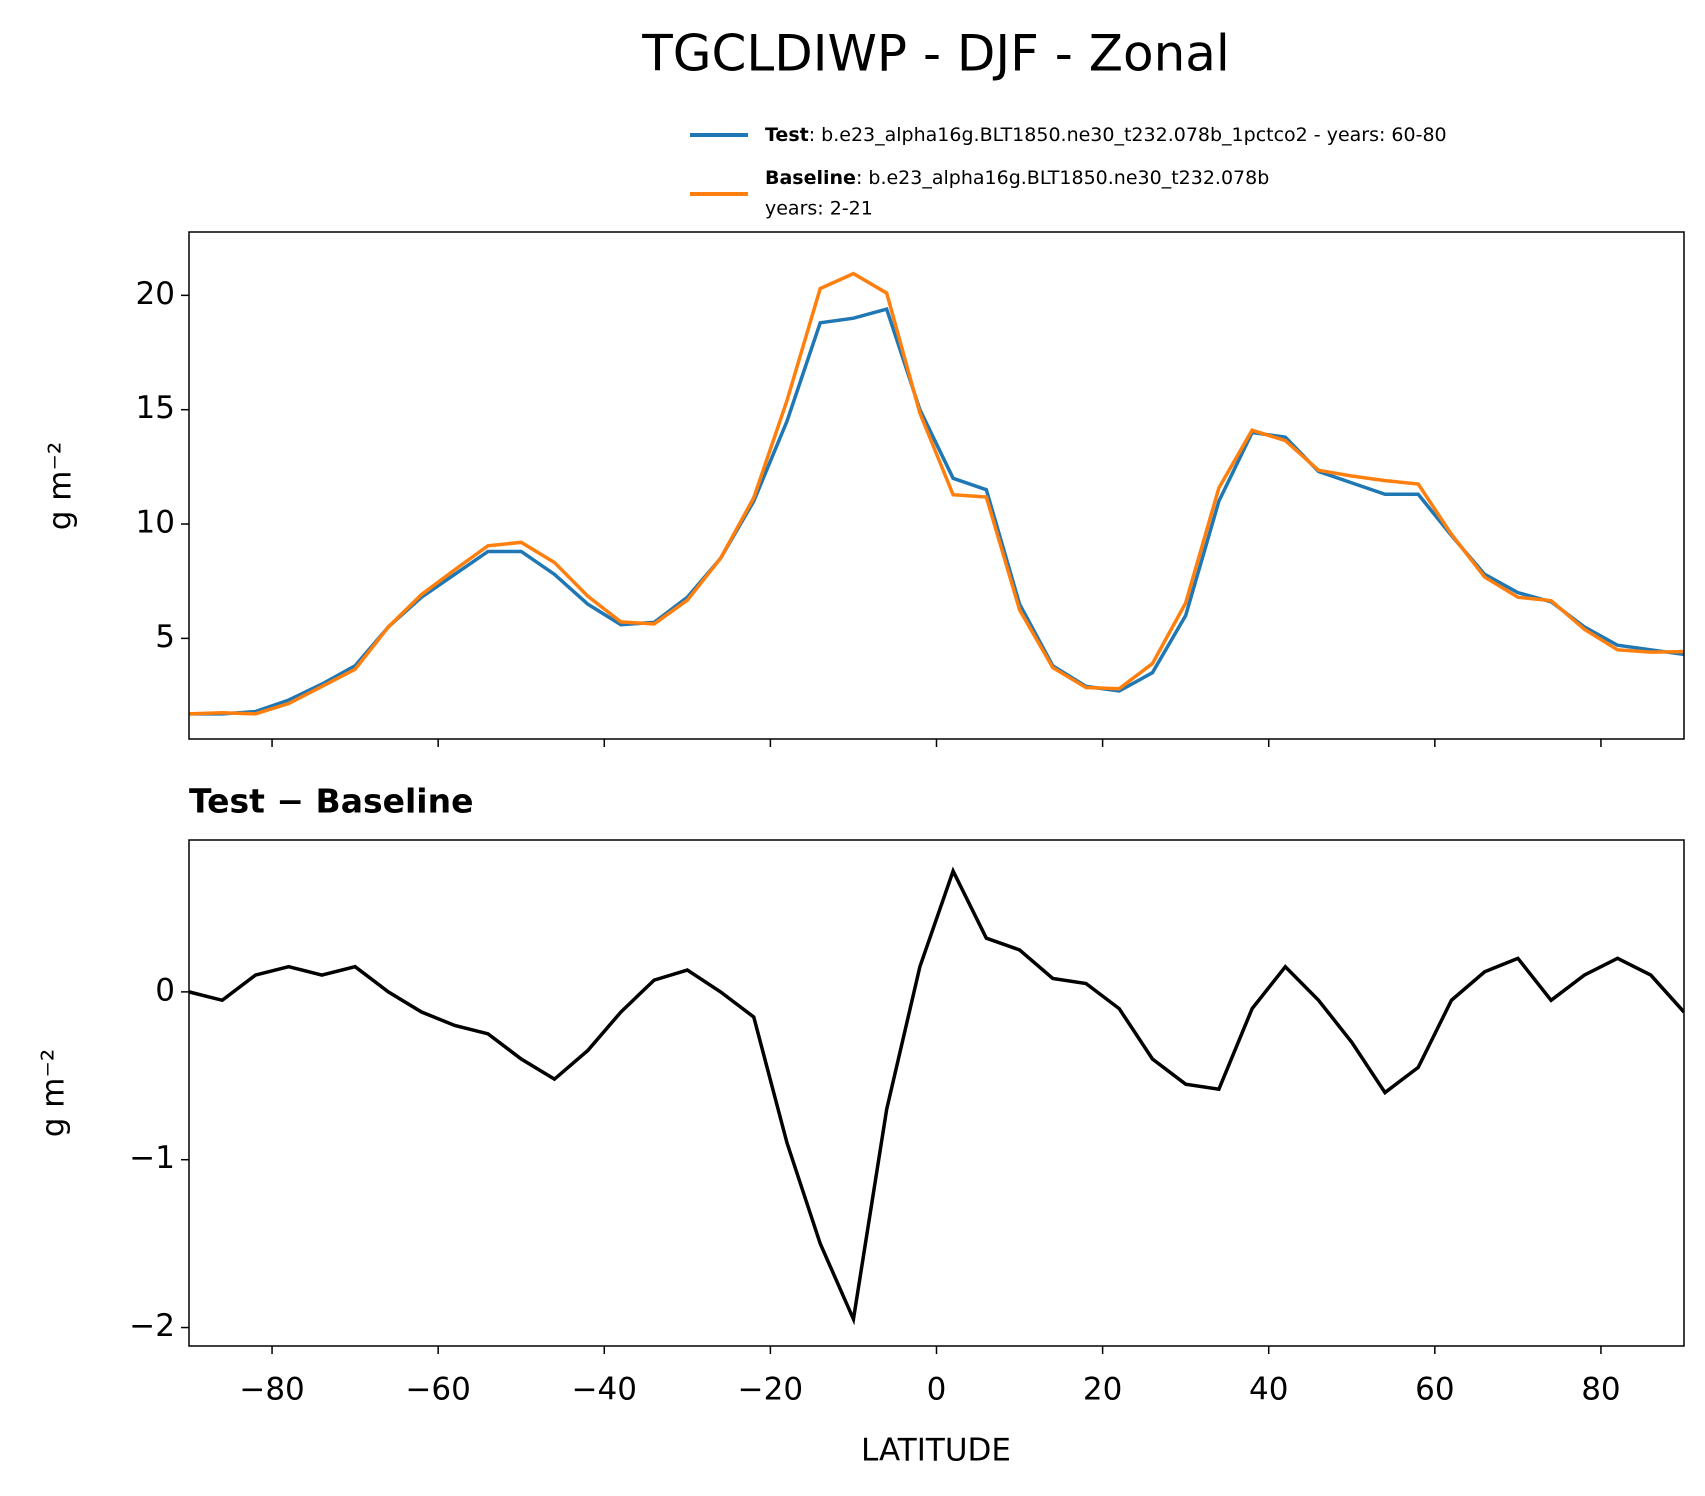 The image size is (1705, 1496). What do you see at coordinates (152, 1158) in the screenshot?
I see `y-tick-label: −1` at bounding box center [152, 1158].